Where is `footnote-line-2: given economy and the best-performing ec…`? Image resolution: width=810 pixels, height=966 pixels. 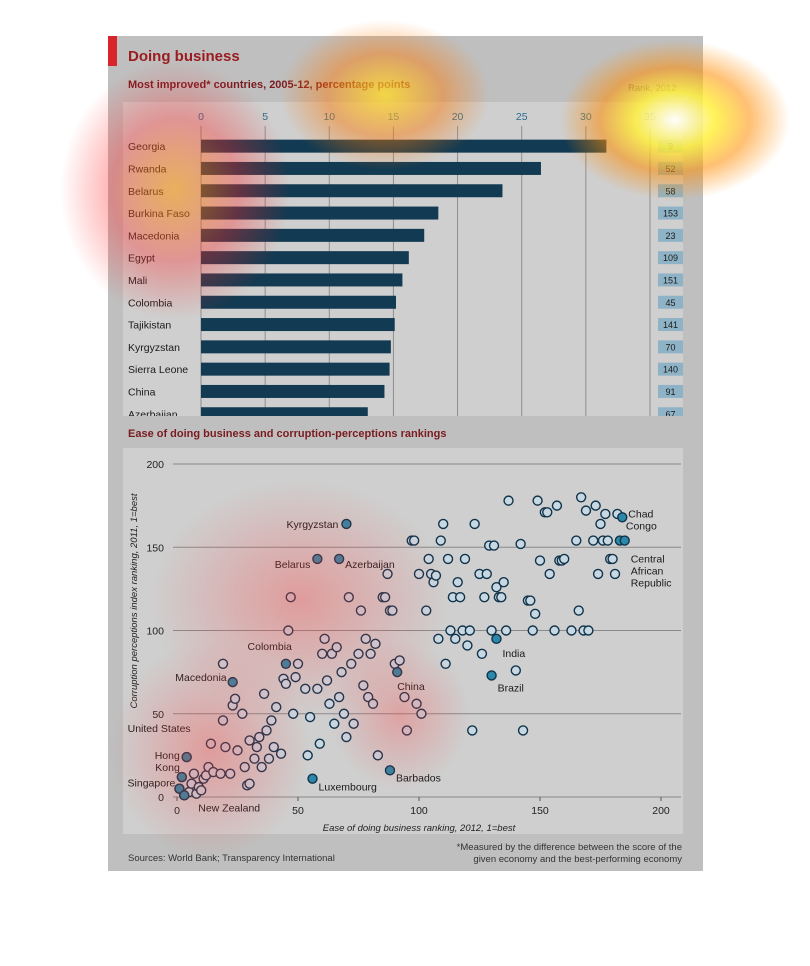 footnote-line-2: given economy and the best-performing ec… is located at coordinates (577, 859).